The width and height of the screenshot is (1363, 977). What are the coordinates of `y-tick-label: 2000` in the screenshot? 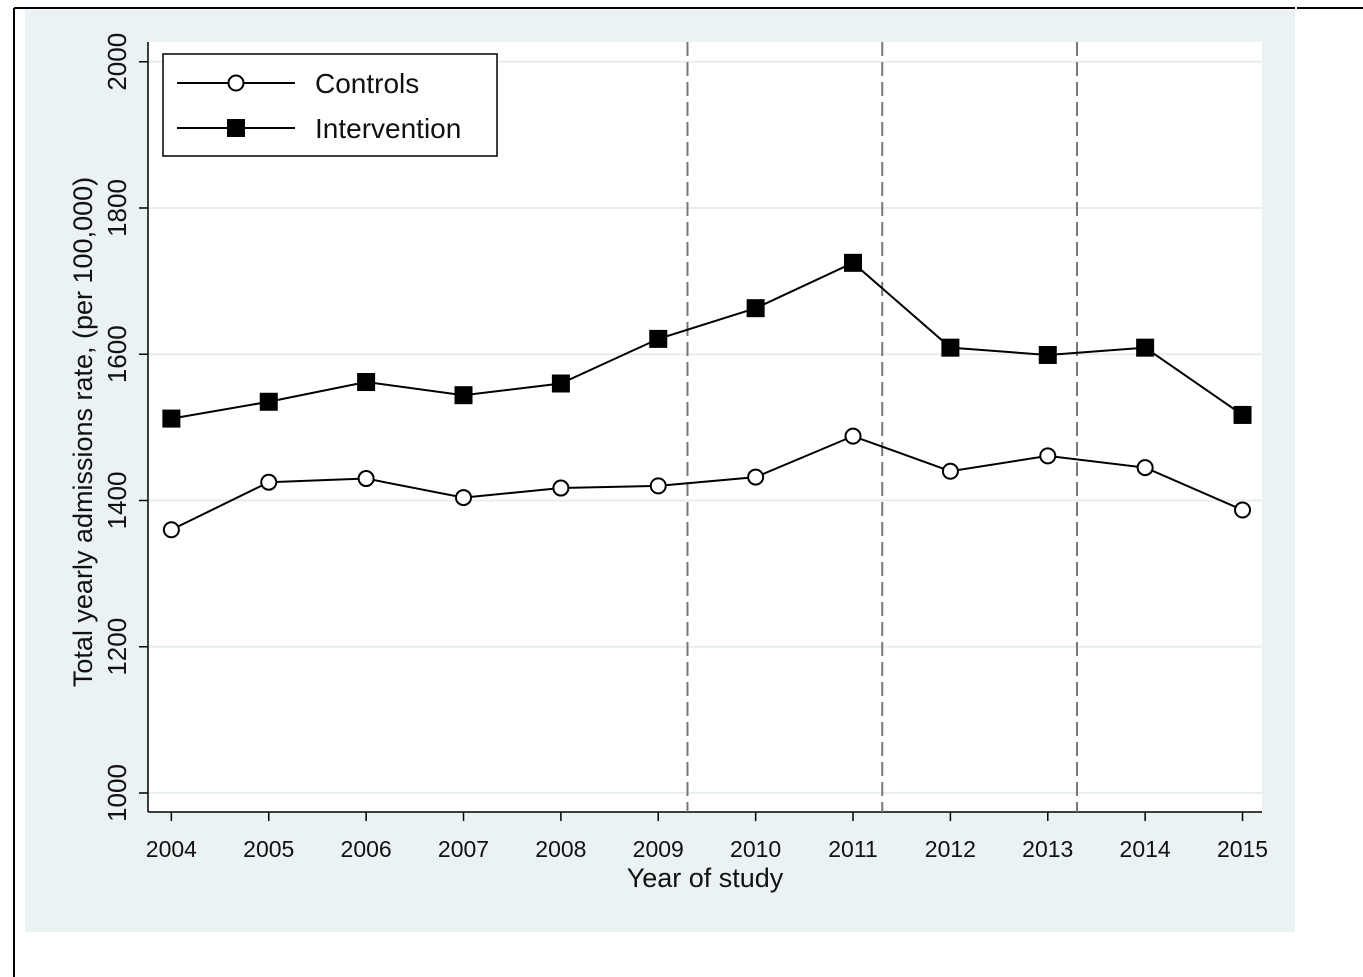 It's located at (117, 62).